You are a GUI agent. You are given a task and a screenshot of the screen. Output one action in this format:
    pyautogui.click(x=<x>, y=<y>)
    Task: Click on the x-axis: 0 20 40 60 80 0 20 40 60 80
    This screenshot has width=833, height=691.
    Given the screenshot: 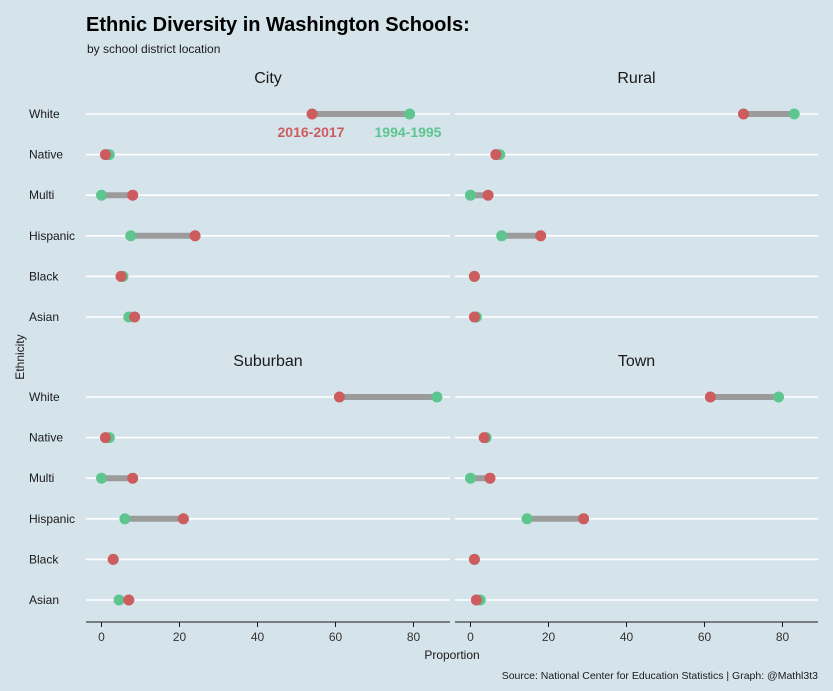 What is the action you would take?
    pyautogui.click(x=452, y=632)
    